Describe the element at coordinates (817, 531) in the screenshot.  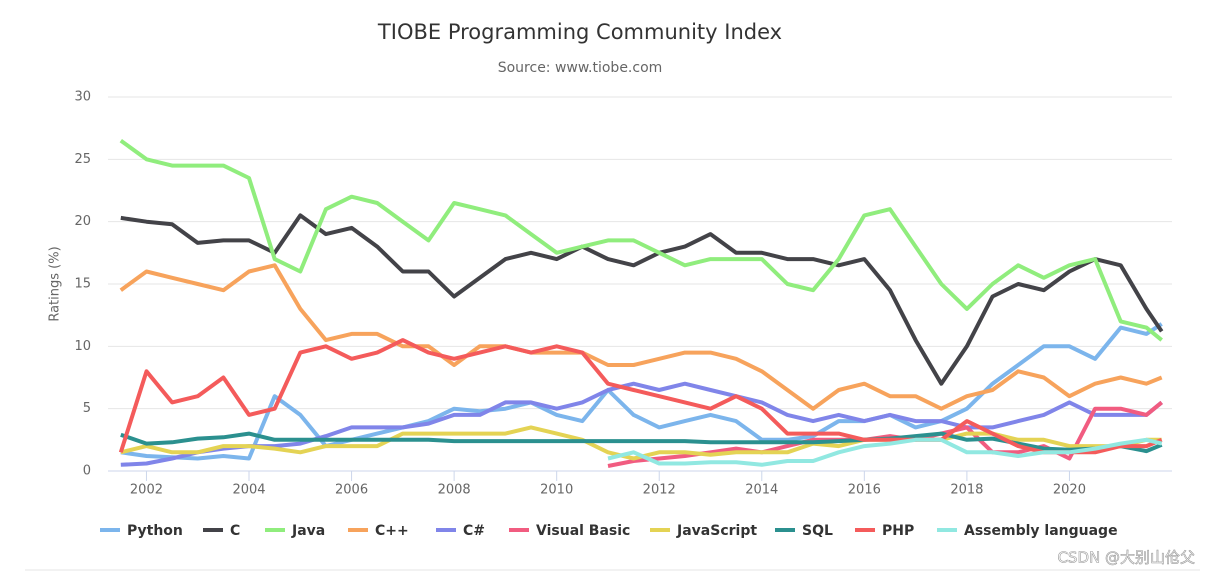
I see `legend-label: SQL` at that location.